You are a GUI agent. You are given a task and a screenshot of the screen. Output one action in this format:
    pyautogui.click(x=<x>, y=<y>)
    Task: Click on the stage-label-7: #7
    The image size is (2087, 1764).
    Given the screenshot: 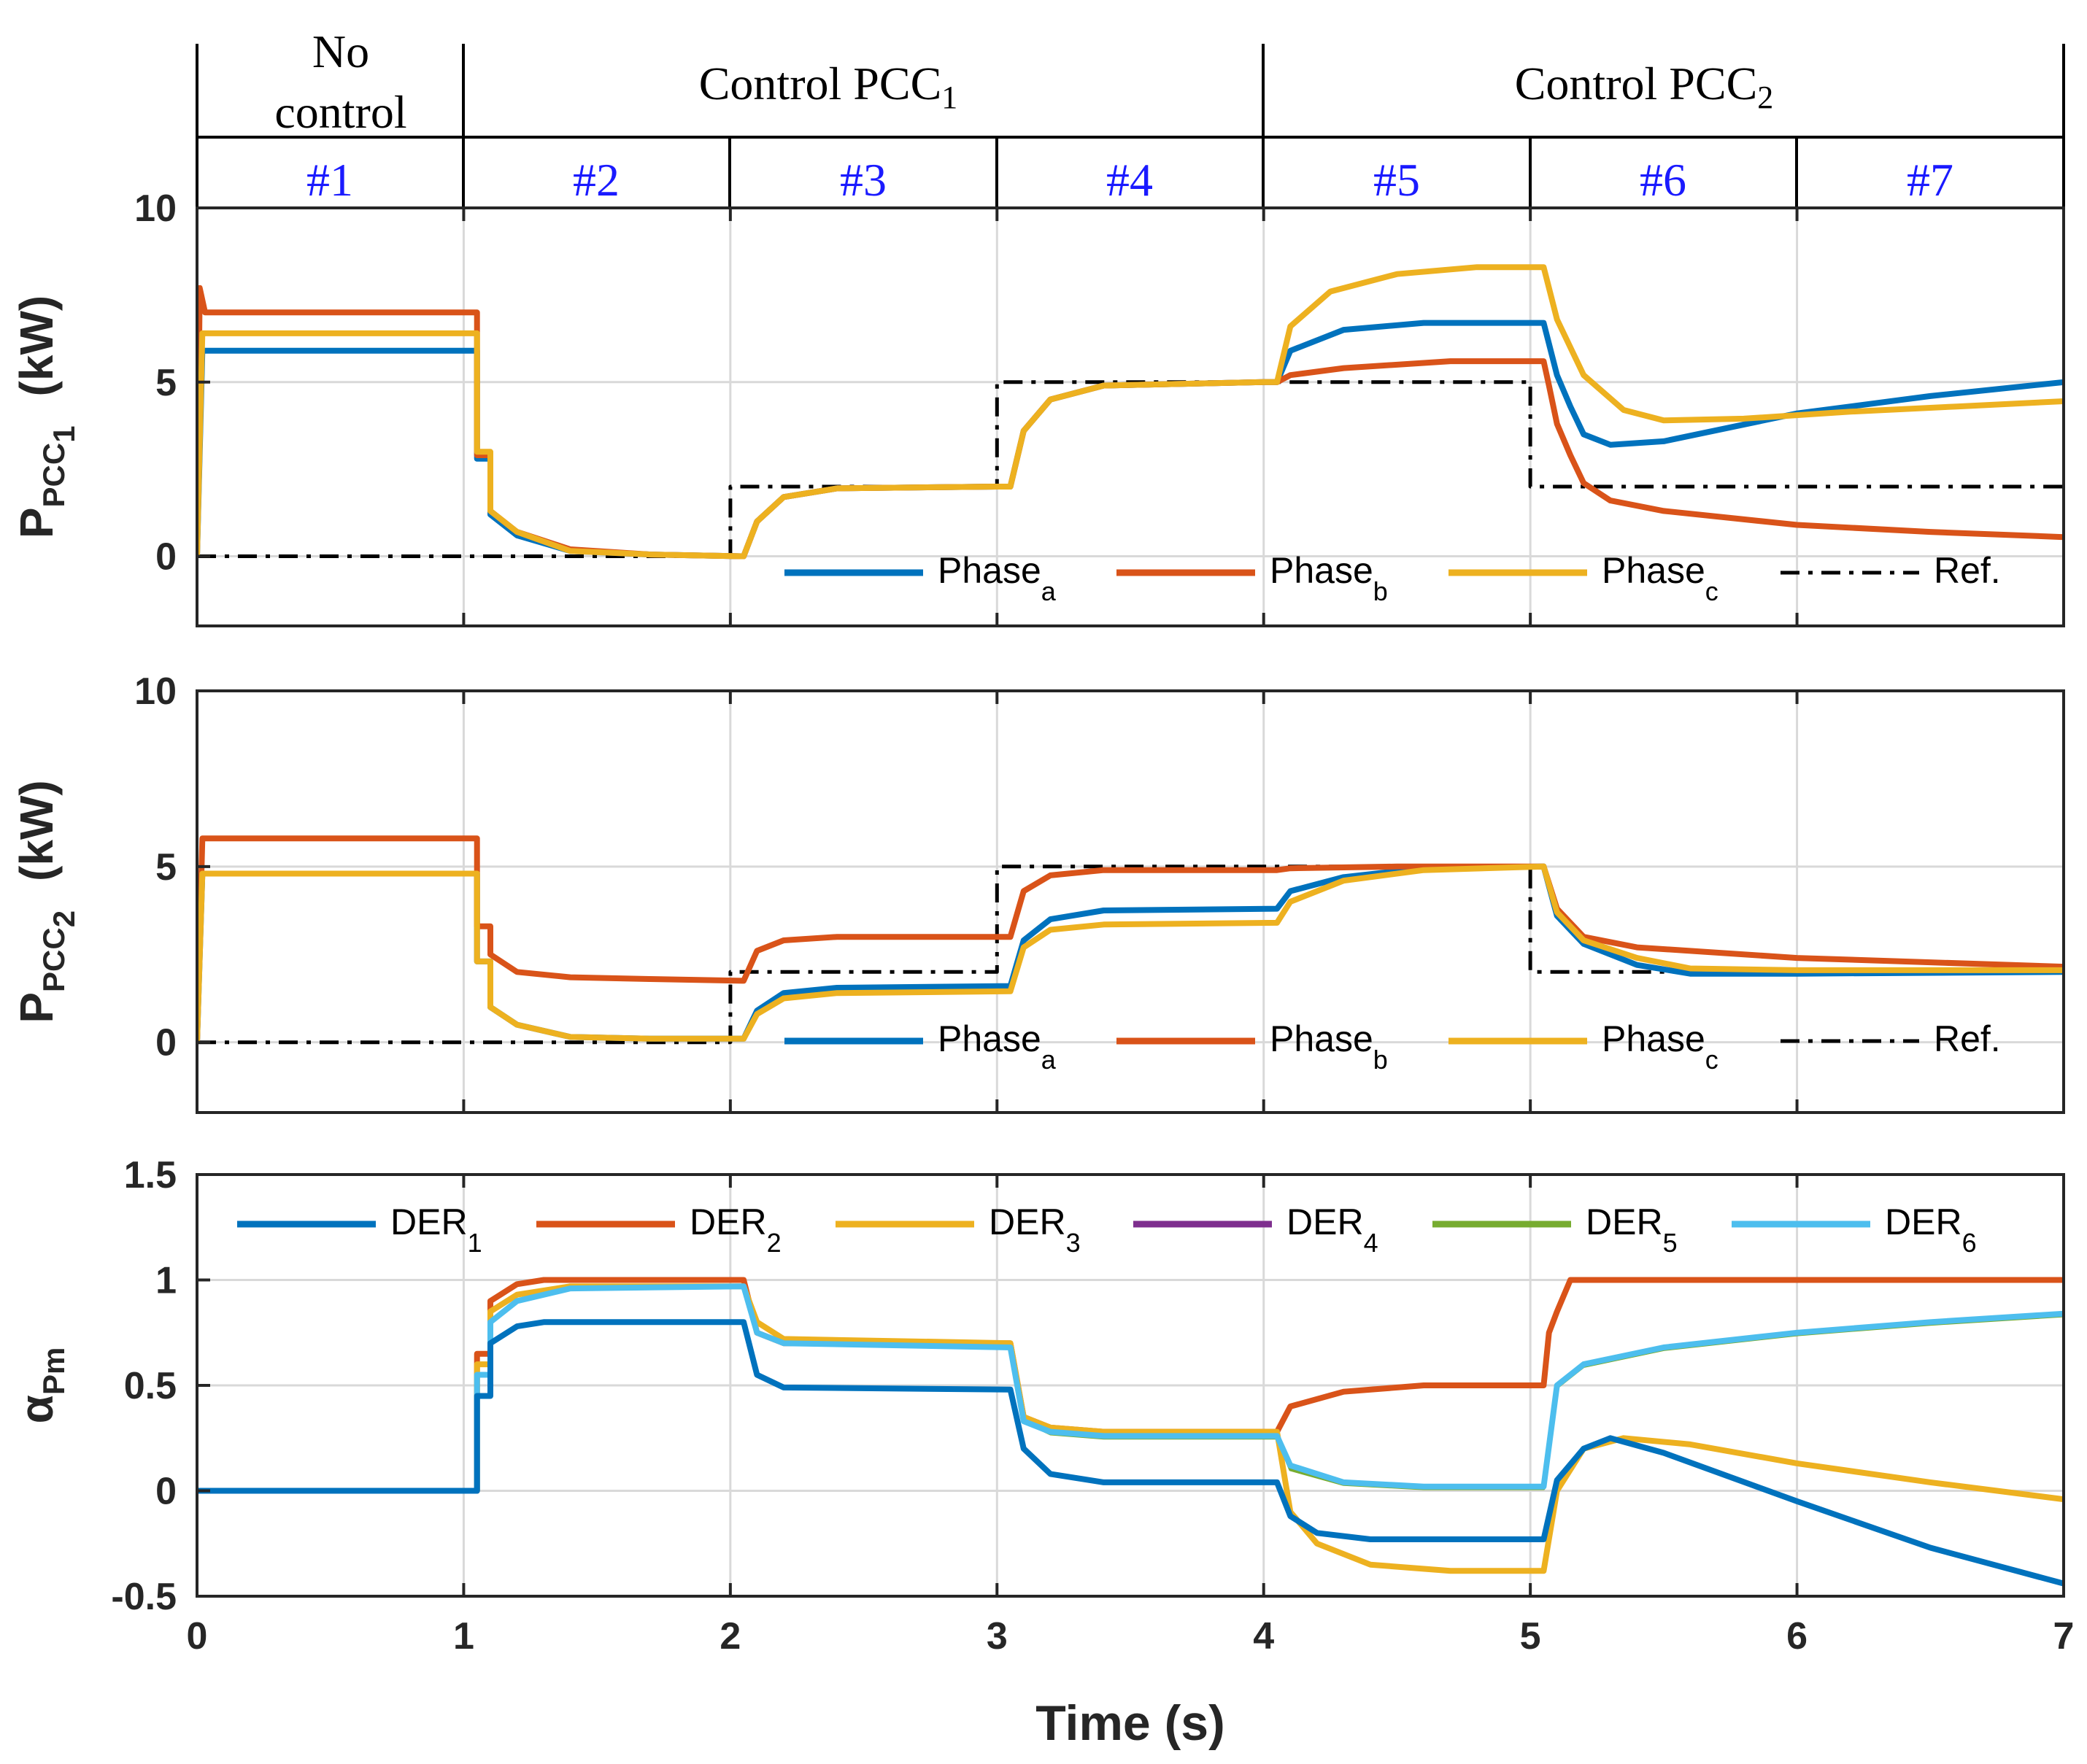 What is the action you would take?
    pyautogui.click(x=1930, y=180)
    